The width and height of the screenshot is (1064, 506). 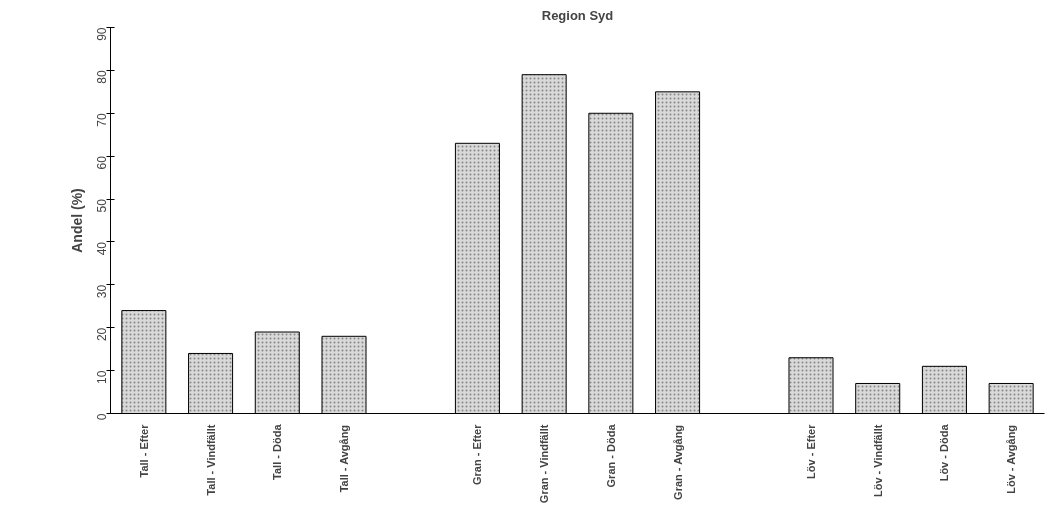 What do you see at coordinates (277, 451) in the screenshot?
I see `x-tick-label: Tall - Döda` at bounding box center [277, 451].